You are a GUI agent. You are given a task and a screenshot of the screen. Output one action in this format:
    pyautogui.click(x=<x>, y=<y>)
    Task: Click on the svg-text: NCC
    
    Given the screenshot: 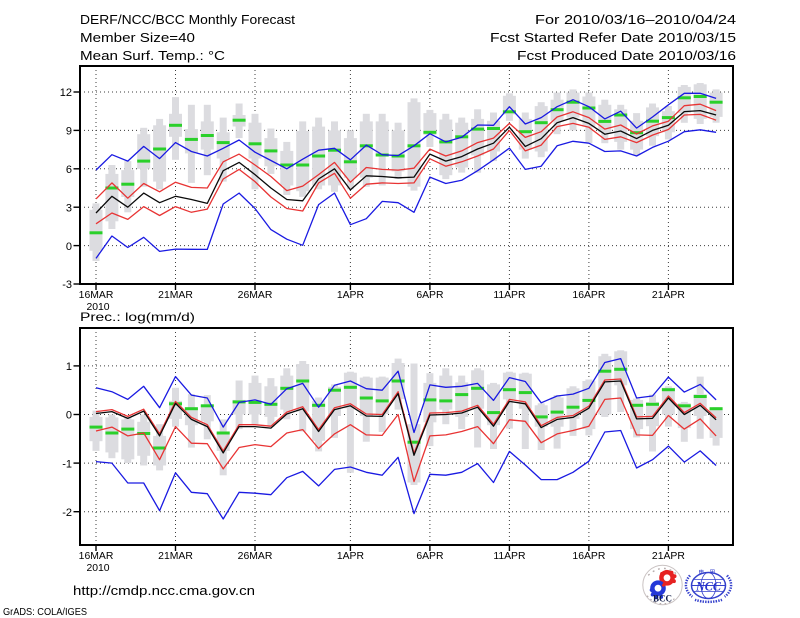 What is the action you would take?
    pyautogui.click(x=708, y=587)
    